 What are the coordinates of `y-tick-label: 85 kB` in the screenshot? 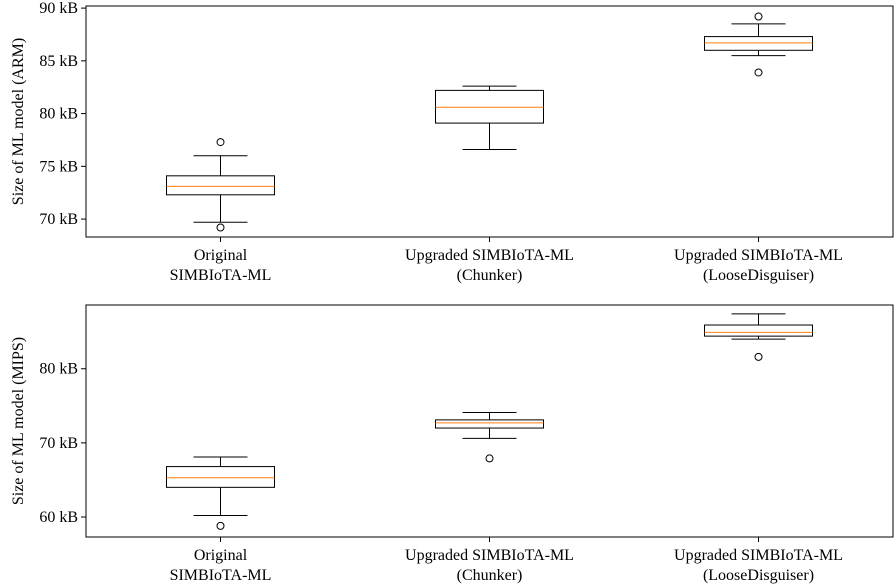 It's located at (58, 61).